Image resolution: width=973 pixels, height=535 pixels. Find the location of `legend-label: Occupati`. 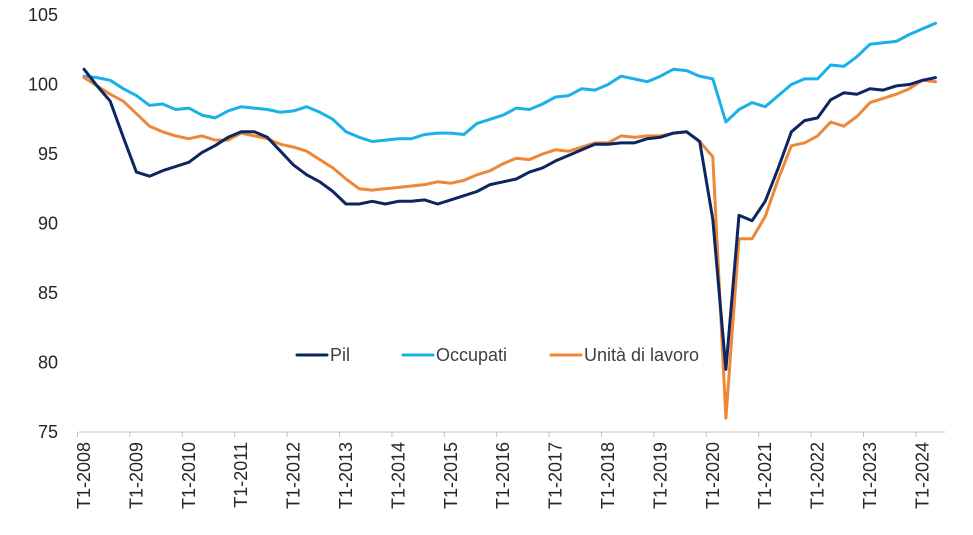

legend-label: Occupati is located at coordinates (471, 355).